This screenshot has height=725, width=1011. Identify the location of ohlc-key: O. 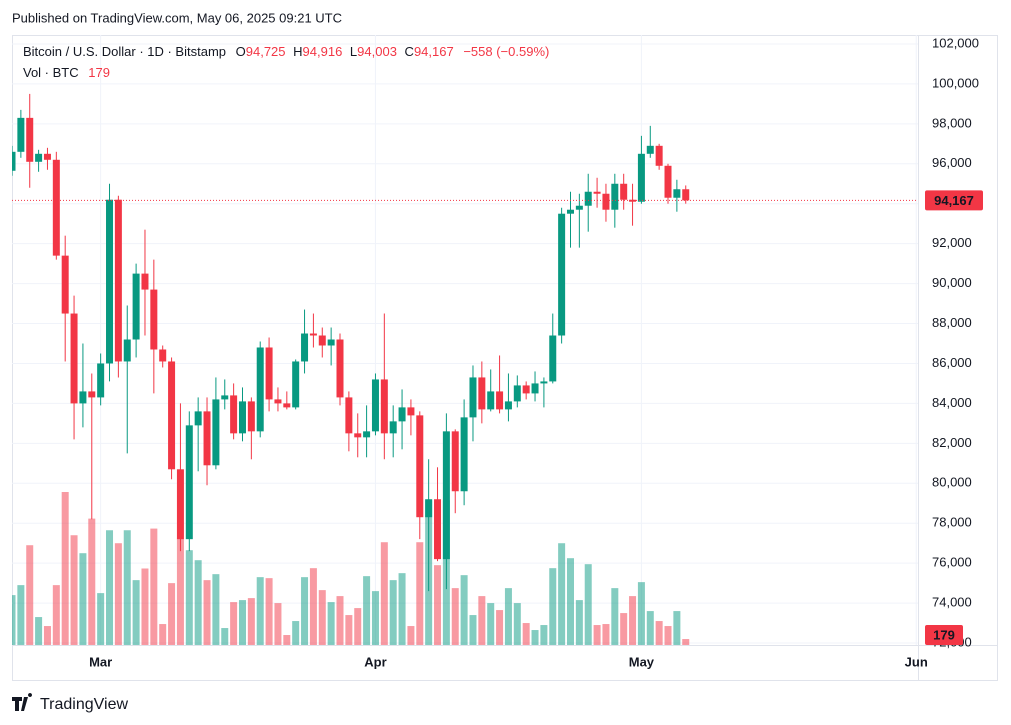
(241, 51).